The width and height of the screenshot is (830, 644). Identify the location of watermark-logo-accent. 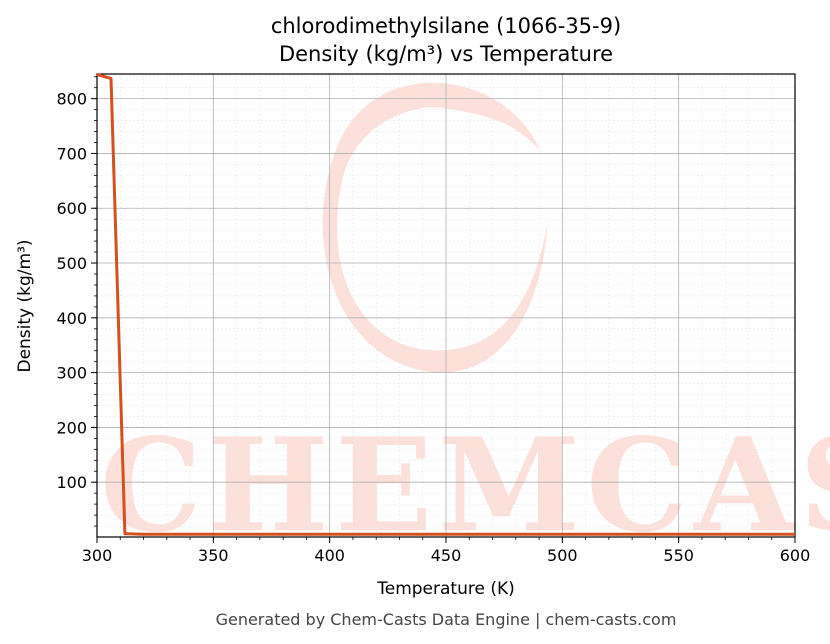
(472, 120).